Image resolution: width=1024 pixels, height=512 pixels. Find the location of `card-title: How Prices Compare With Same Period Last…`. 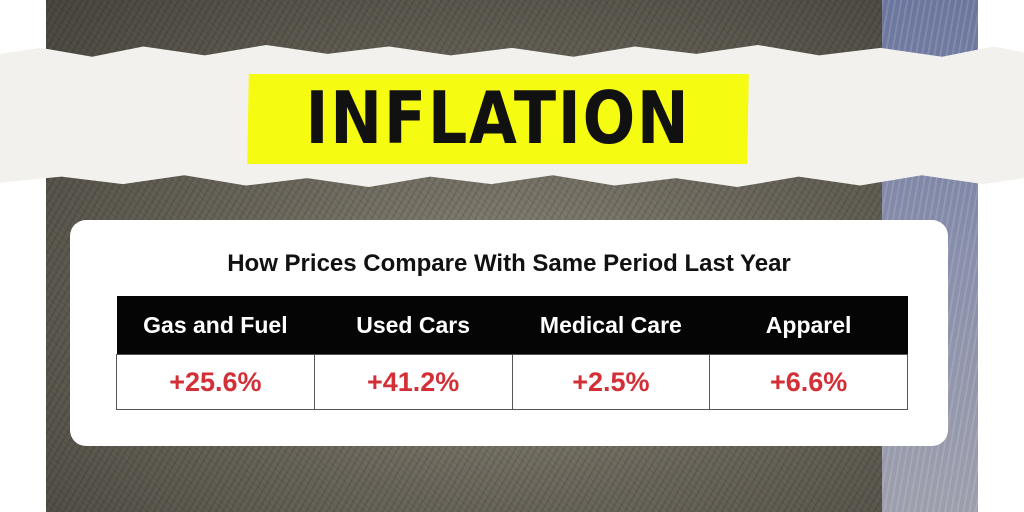

card-title: How Prices Compare With Same Period Last… is located at coordinates (509, 263).